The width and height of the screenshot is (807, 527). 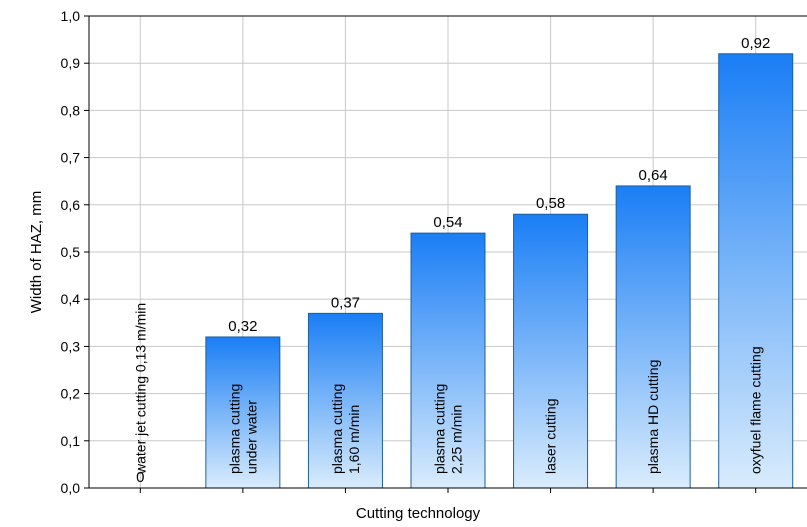 I want to click on category-label: plasma cutting under water, so click(x=242, y=429).